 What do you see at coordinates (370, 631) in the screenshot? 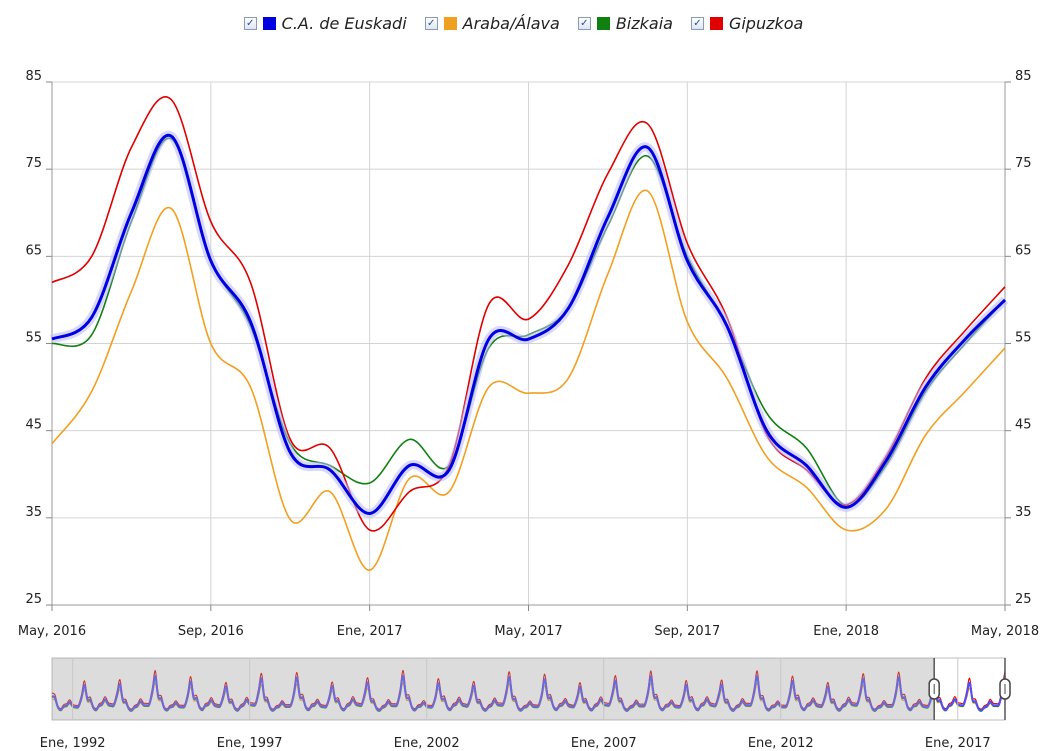
I see `x-tick-label: Ene, 2017` at bounding box center [370, 631].